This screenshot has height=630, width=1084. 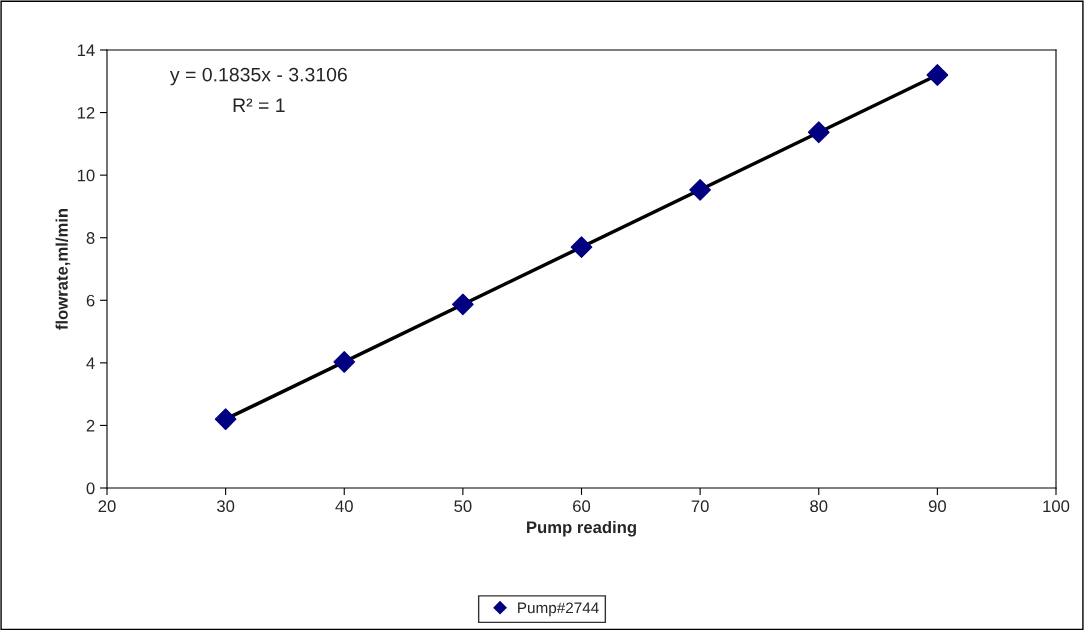 What do you see at coordinates (86, 112) in the screenshot?
I see `y-tick-label: 12` at bounding box center [86, 112].